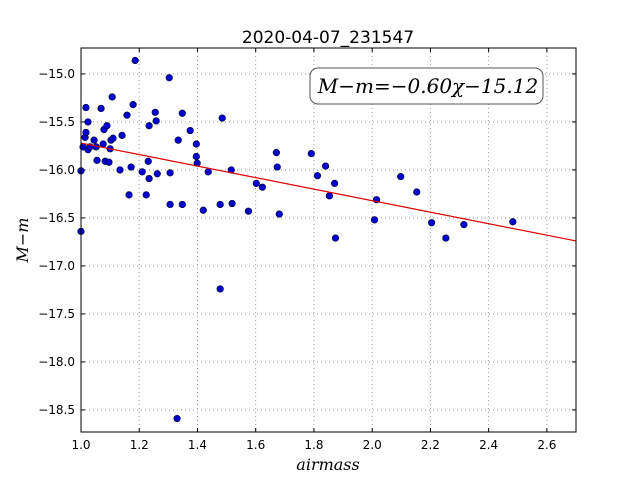 The width and height of the screenshot is (640, 480). I want to click on x-axis-label: airmass, so click(327, 464).